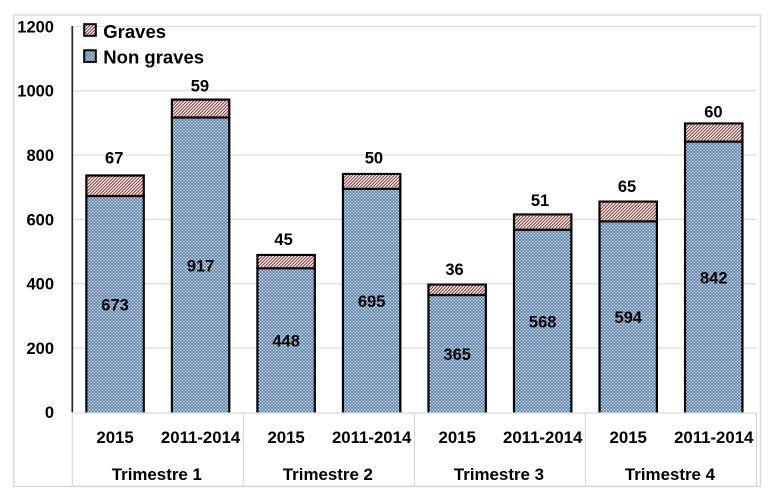 This screenshot has height=501, width=774. What do you see at coordinates (286, 342) in the screenshot?
I see `svg-text: 448` at bounding box center [286, 342].